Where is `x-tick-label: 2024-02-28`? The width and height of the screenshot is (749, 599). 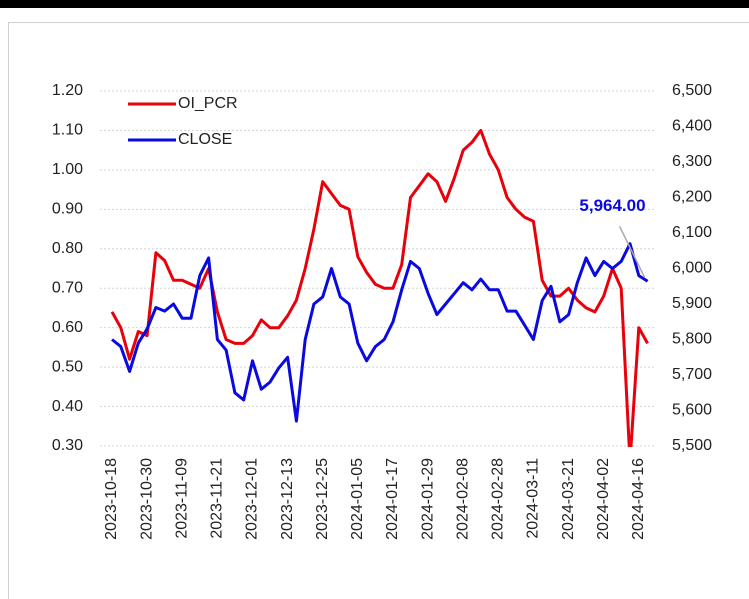
x-tick-label: 2024-02-28 is located at coordinates (498, 499).